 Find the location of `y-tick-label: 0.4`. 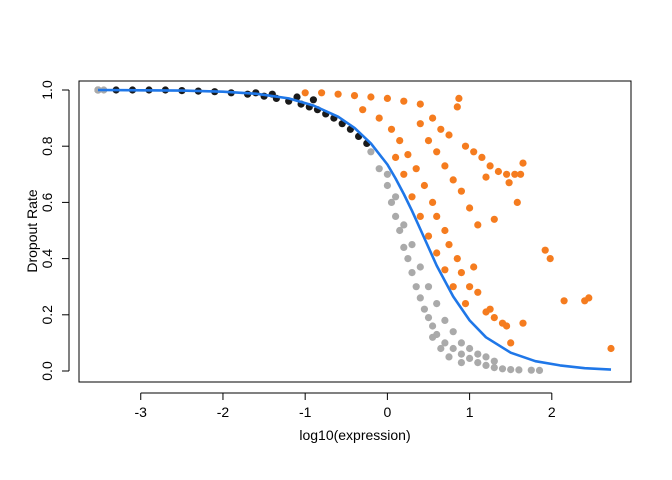

y-tick-label: 0.4 is located at coordinates (47, 259).